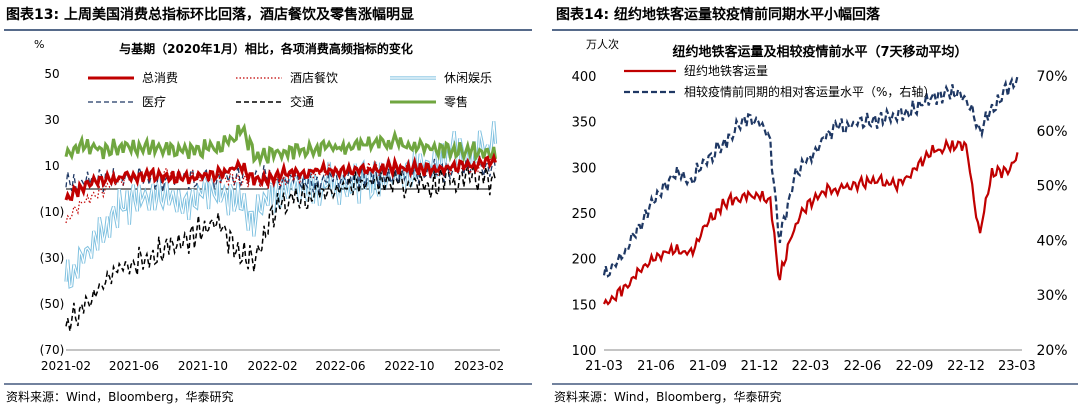 The height and width of the screenshot is (412, 1080). What do you see at coordinates (1051, 214) in the screenshot?
I see `right-y2-ticks: 20% 30% 40% 50% 60% 70%` at bounding box center [1051, 214].